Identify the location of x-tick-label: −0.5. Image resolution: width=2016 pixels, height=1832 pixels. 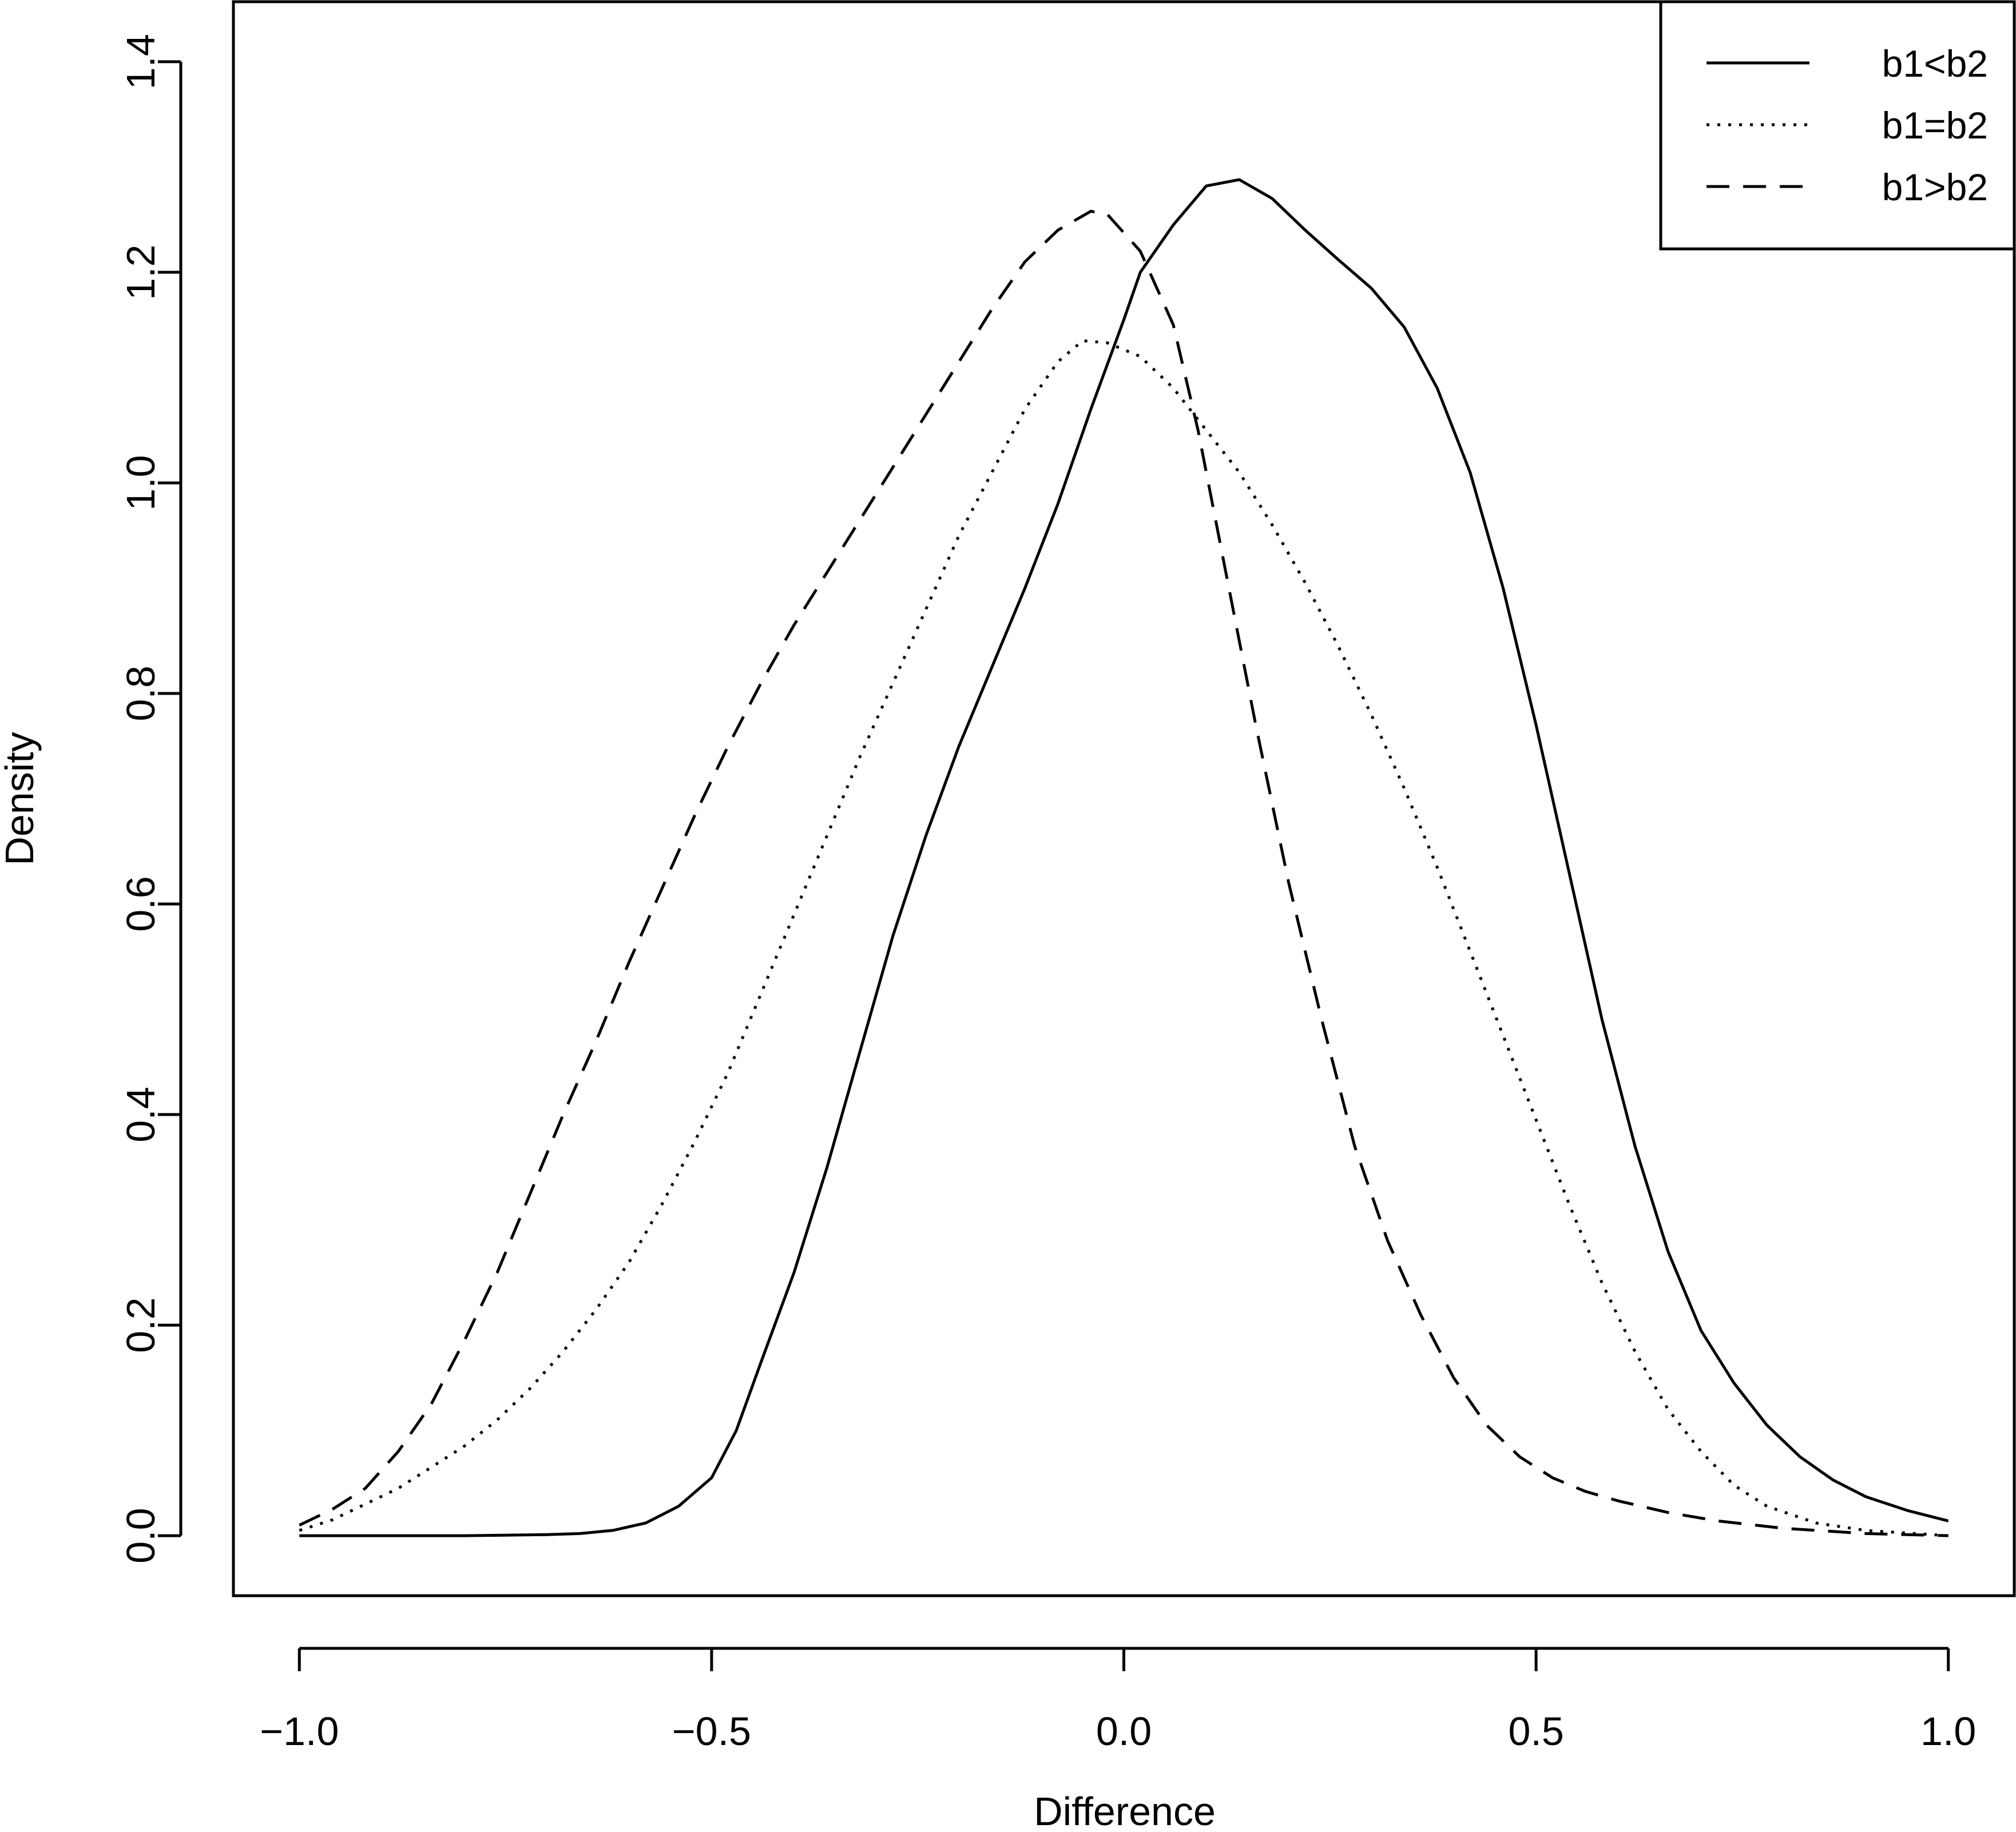
(711, 1731).